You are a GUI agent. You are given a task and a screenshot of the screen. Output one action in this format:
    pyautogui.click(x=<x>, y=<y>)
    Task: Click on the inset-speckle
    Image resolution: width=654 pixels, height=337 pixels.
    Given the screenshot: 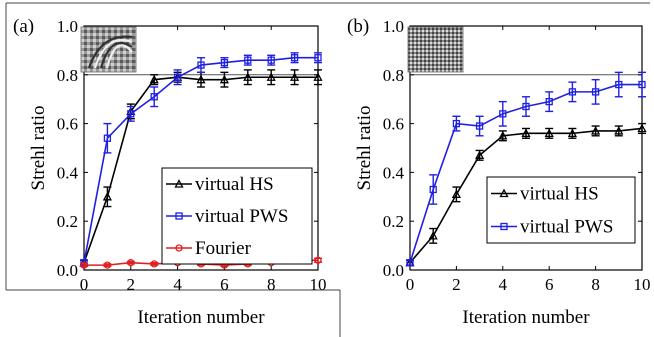 What is the action you would take?
    pyautogui.click(x=435, y=49)
    